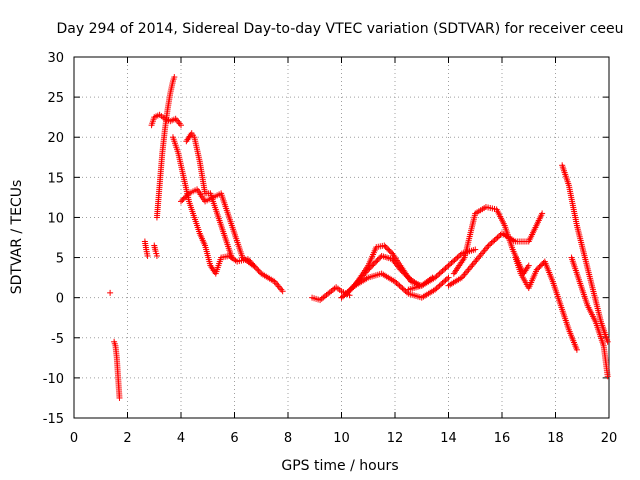 This screenshot has height=480, width=640. What do you see at coordinates (17, 237) in the screenshot?
I see `y-axis-title: SDTVAR / TECUs` at bounding box center [17, 237].